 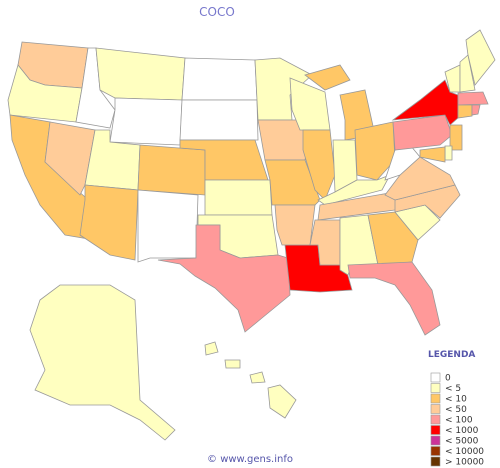 I want to click on legend-label: < 10000, so click(x=464, y=452).